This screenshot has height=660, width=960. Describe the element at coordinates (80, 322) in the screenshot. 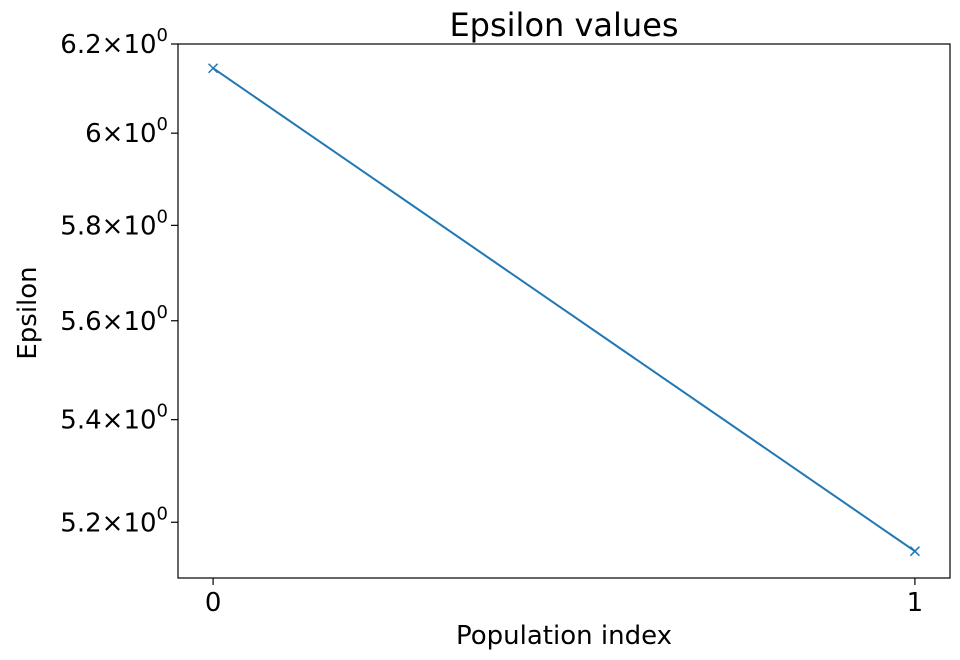

I see `y-tick-mantissa: 5.6` at that location.